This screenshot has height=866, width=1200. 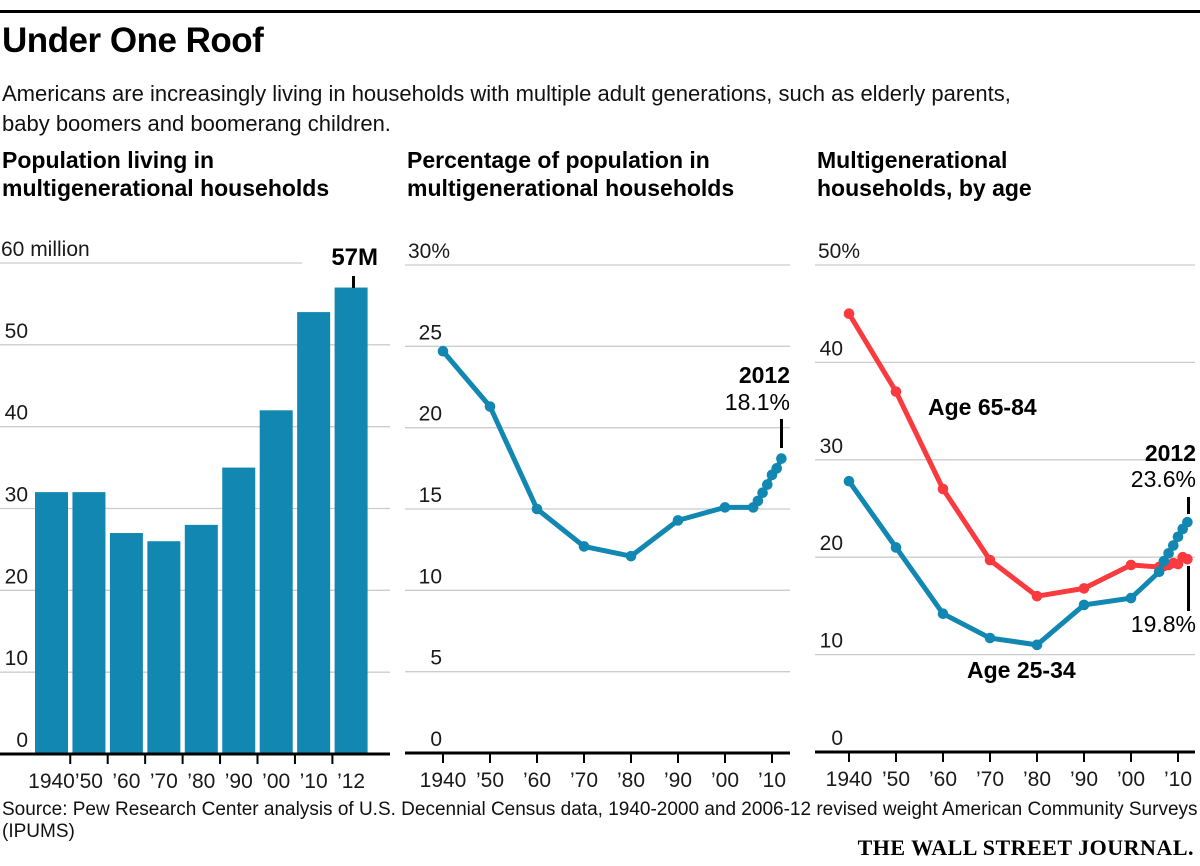 What do you see at coordinates (126, 781) in the screenshot?
I see `x-category-label: ’60` at bounding box center [126, 781].